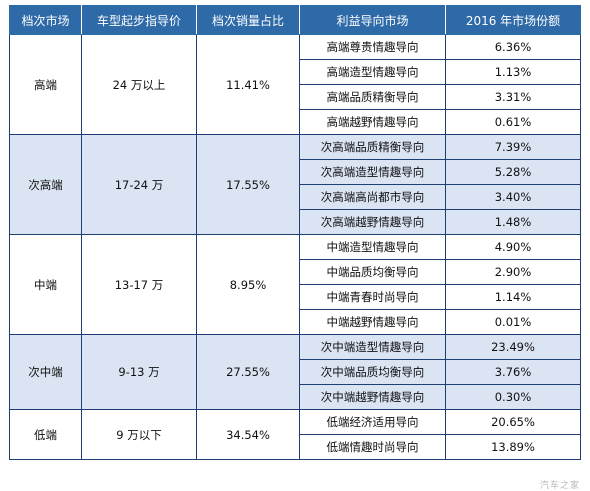  I want to click on price-cell: 9 万以下, so click(139, 434).